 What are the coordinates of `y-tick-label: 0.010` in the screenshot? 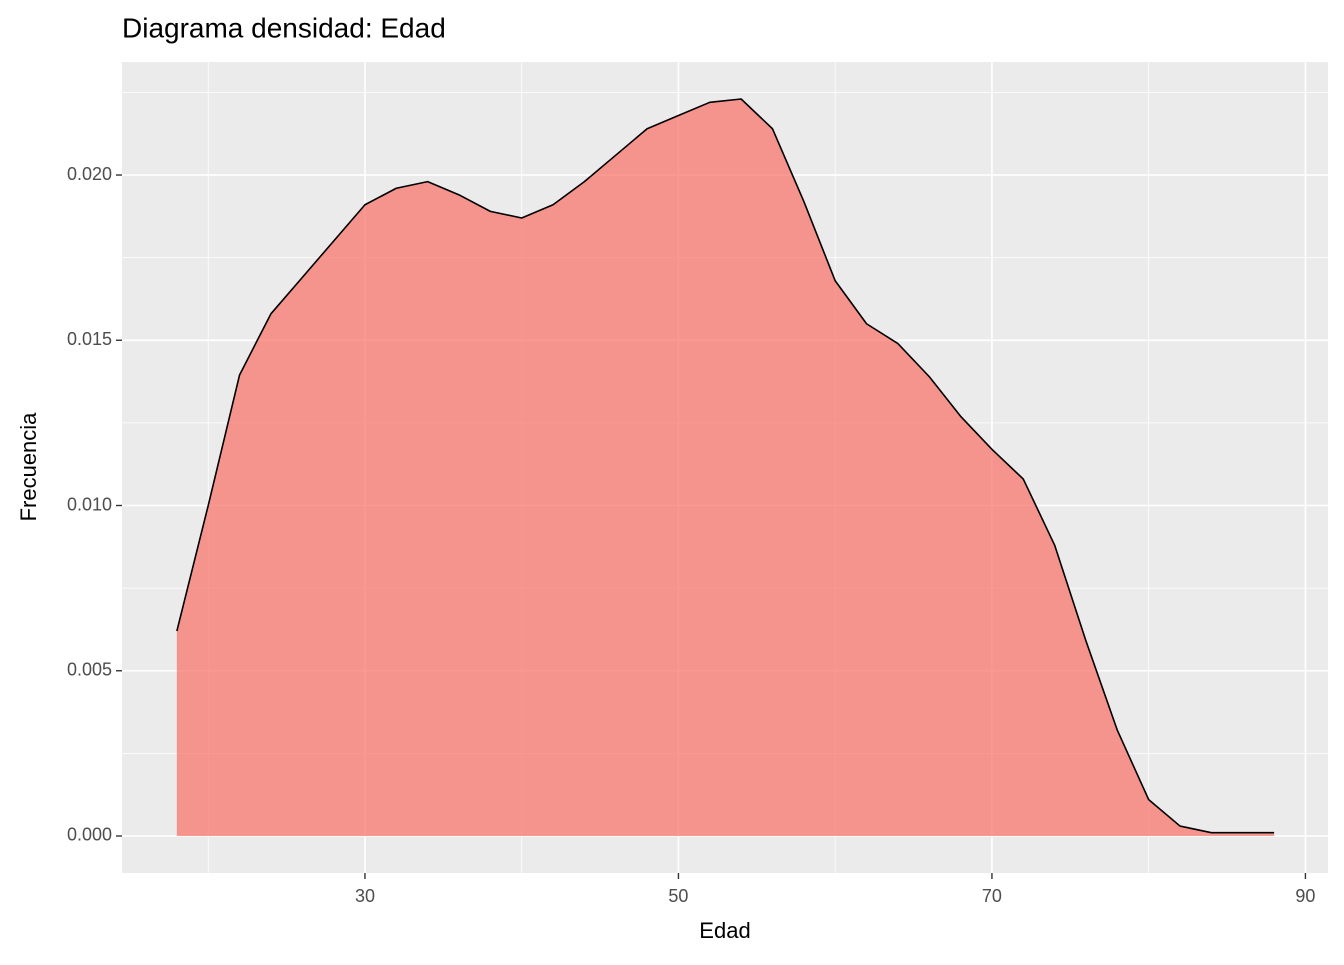 It's located at (89, 504).